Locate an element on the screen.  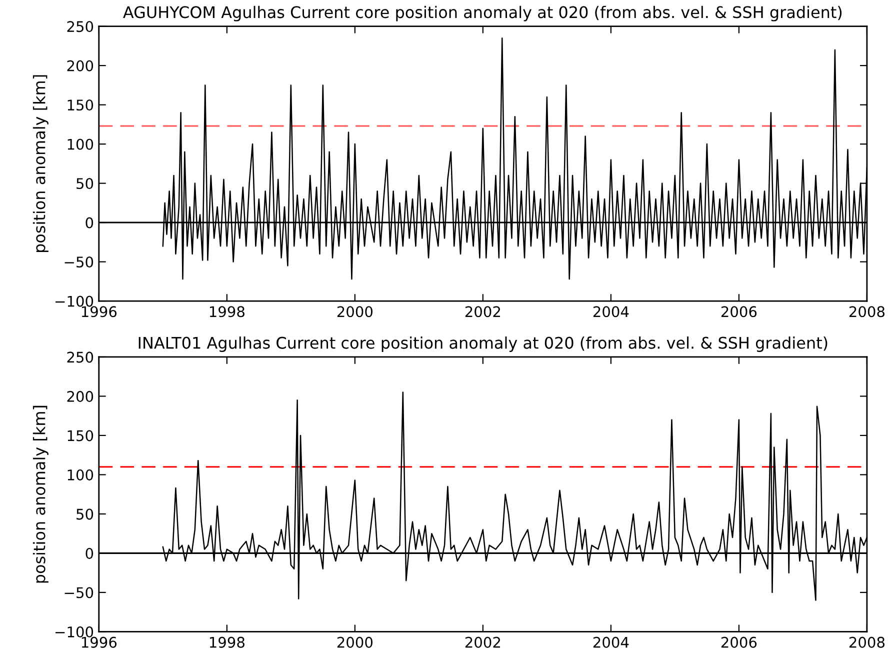
chart-title: AGUHYCOM Agulhas Current core position anomaly at 020 (from abs. vel. & SSH gradient) is located at coordinates (482, 14).